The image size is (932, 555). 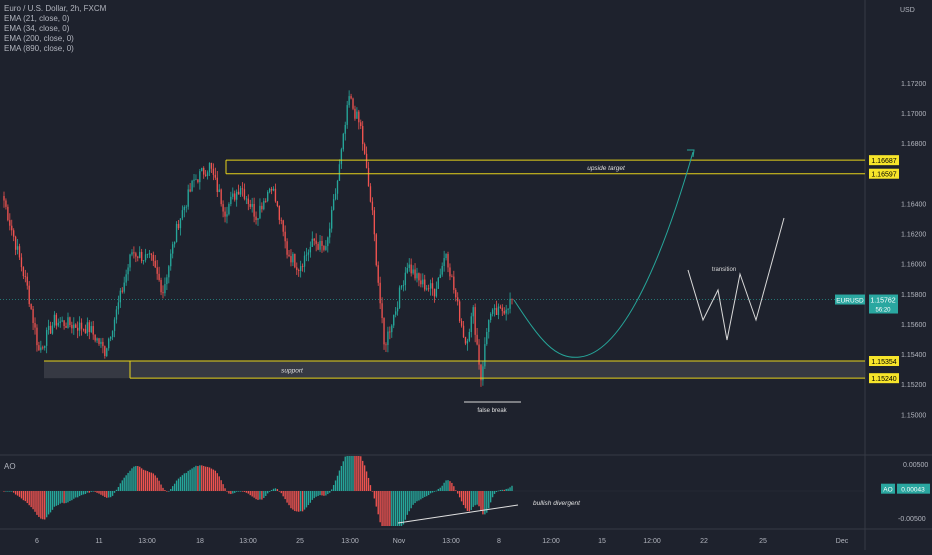 What do you see at coordinates (10, 466) in the screenshot?
I see `ao-pane-title: AO` at bounding box center [10, 466].